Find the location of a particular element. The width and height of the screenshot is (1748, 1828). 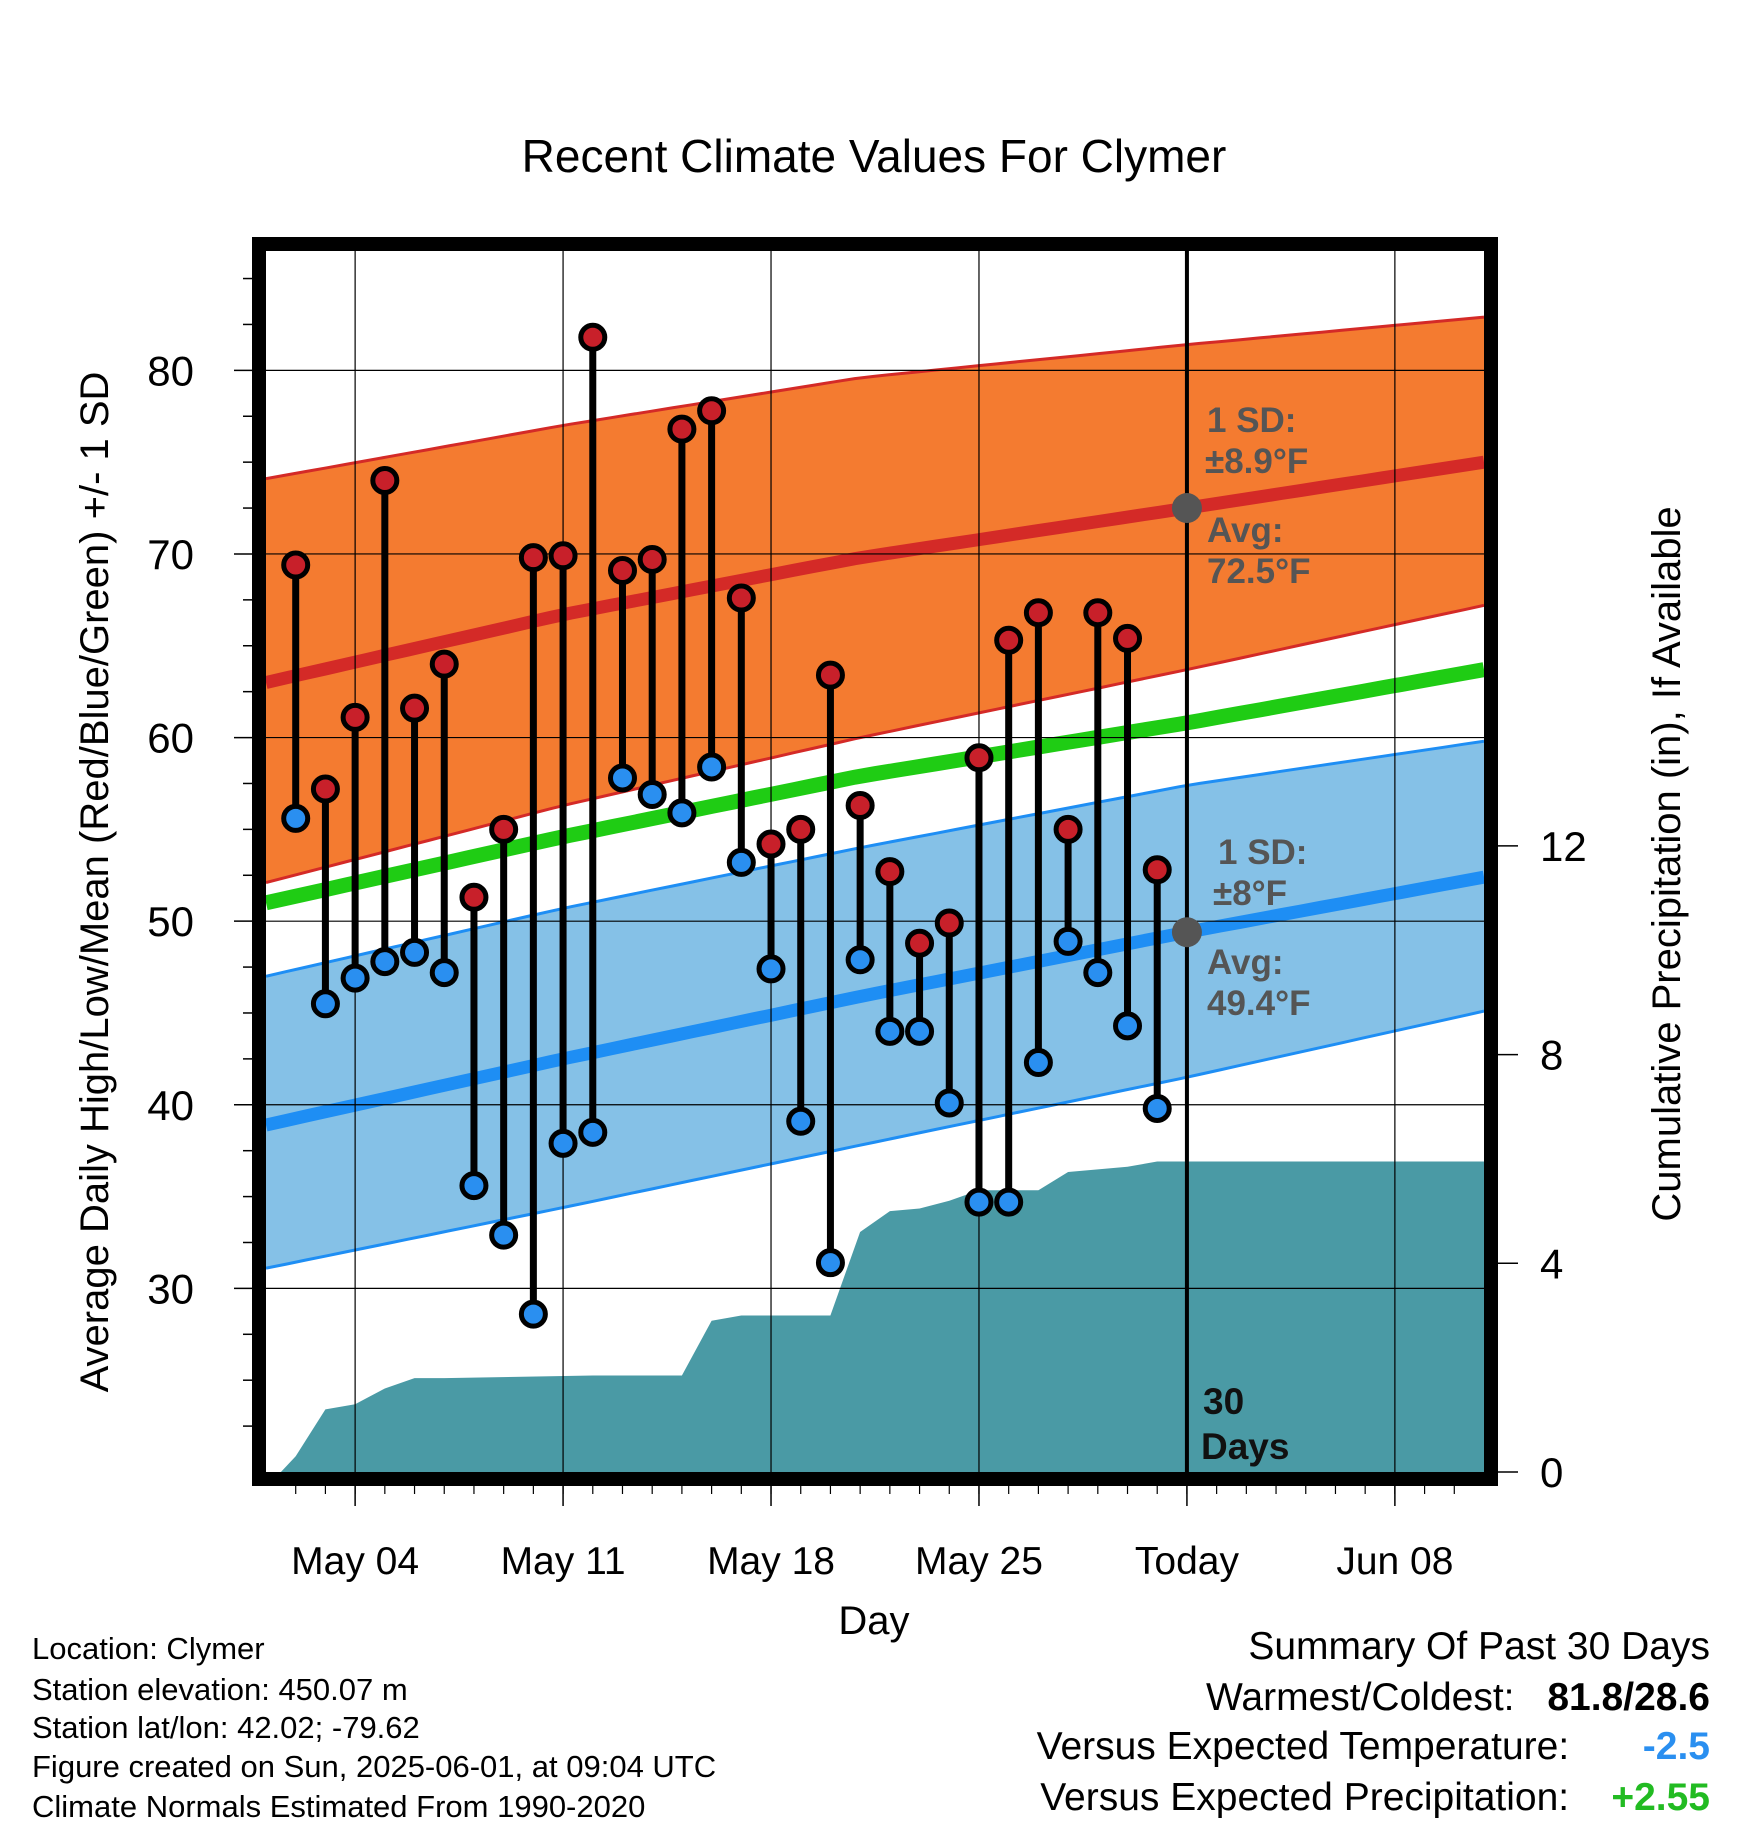

info-elevation: Station elevation: 450.07 m is located at coordinates (220, 1689).